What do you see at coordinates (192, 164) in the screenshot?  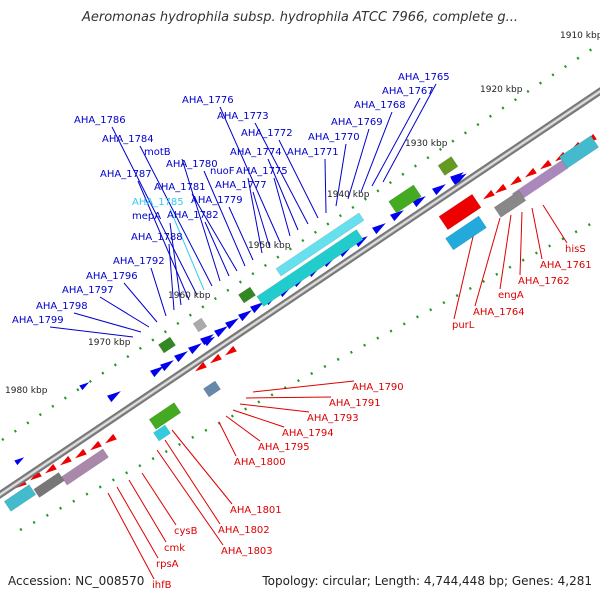 I see `gene-label-aha-1780: AHA_1780` at bounding box center [192, 164].